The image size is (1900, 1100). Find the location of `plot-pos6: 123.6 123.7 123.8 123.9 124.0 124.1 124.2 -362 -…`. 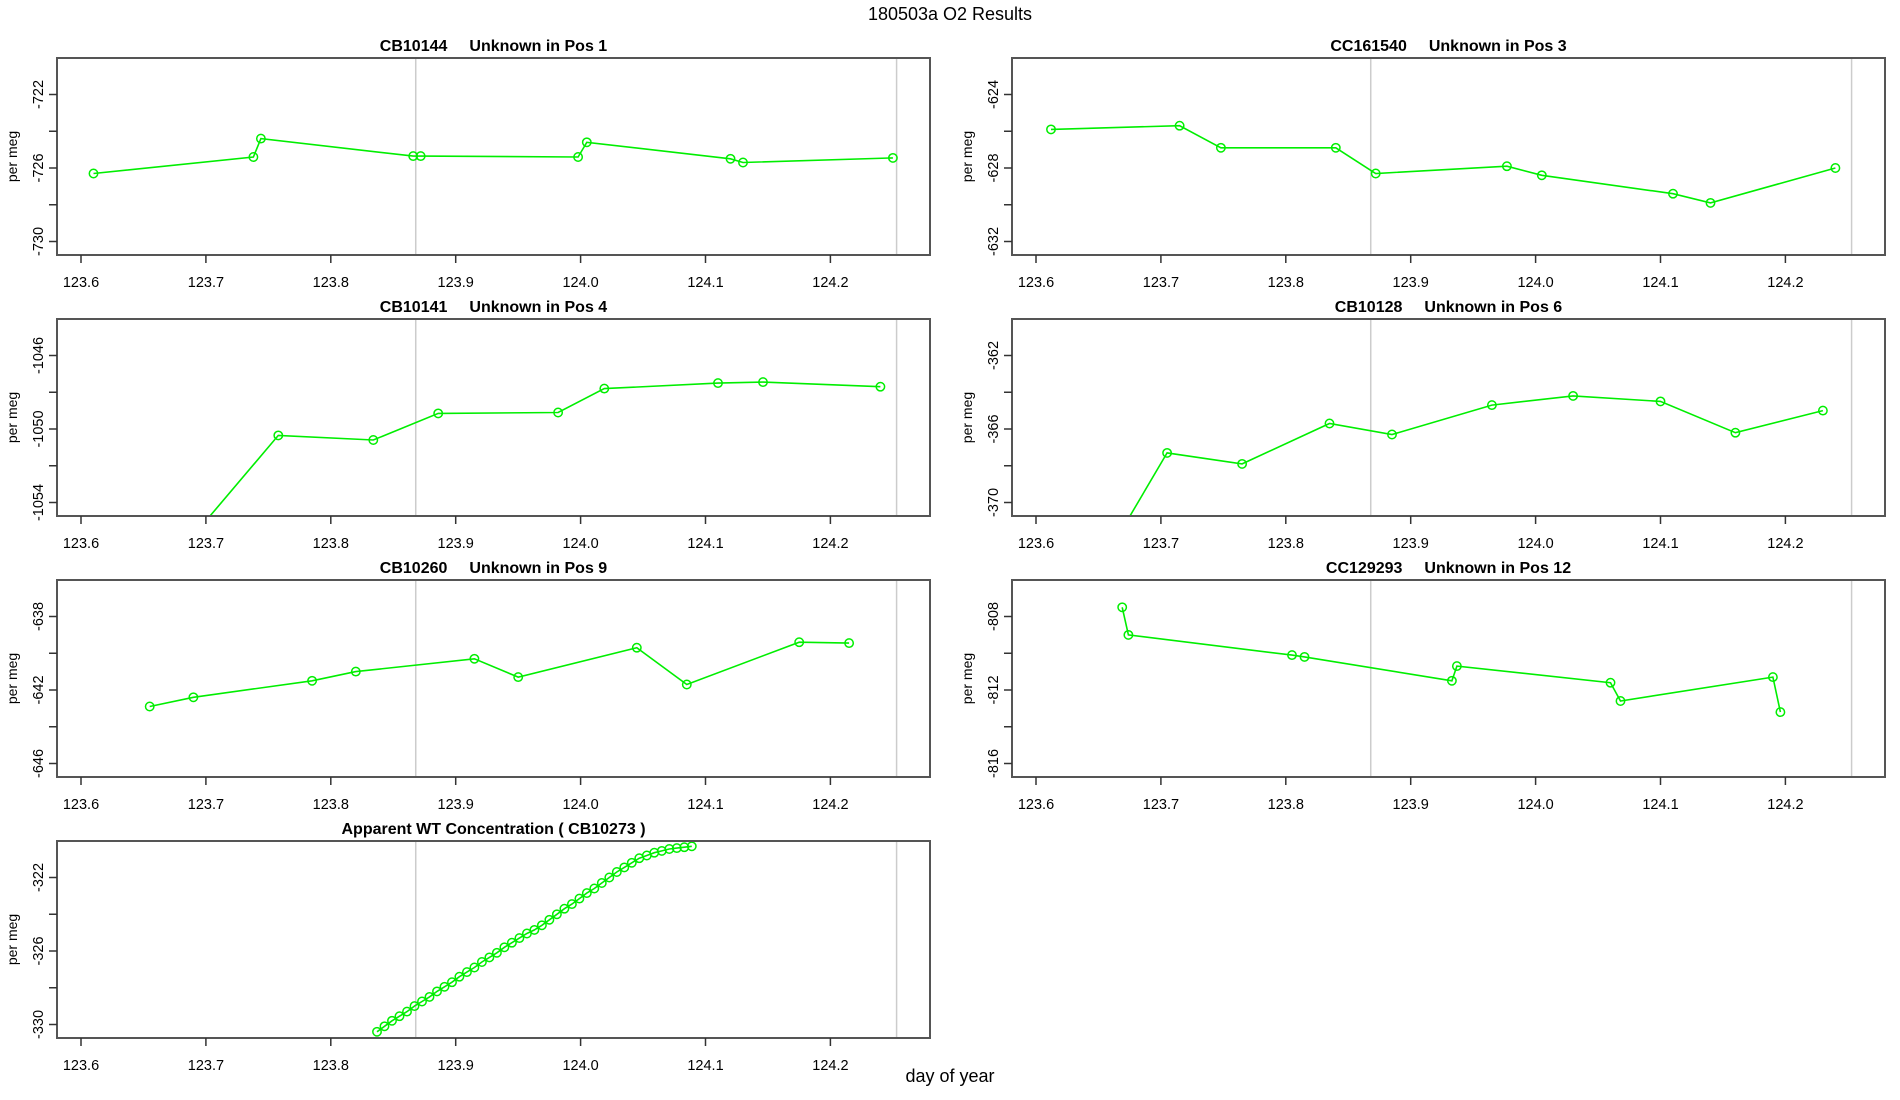

plot-pos6: 123.6 123.7 123.8 123.9 124.0 124.1 124.2 -362 -… is located at coordinates (1422, 425).